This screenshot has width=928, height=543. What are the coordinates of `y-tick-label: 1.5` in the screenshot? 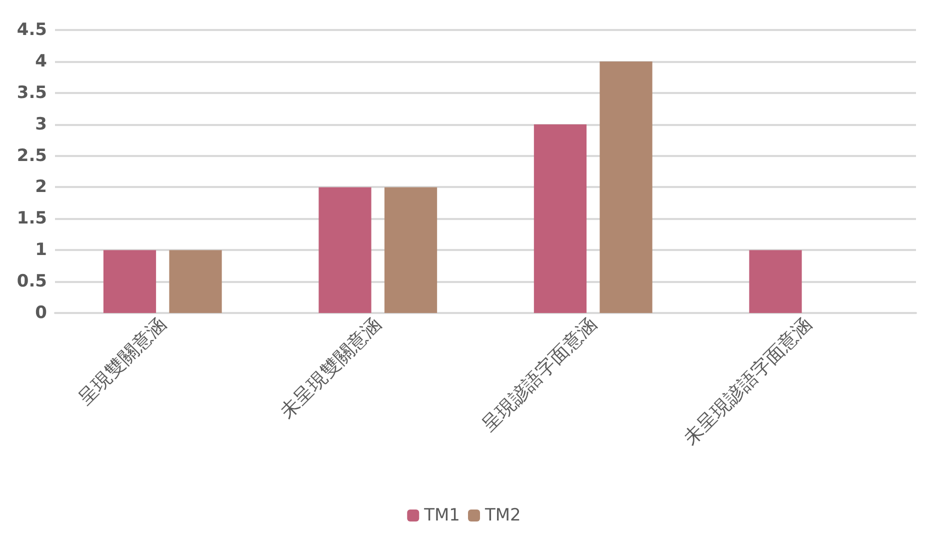 It's located at (31, 218).